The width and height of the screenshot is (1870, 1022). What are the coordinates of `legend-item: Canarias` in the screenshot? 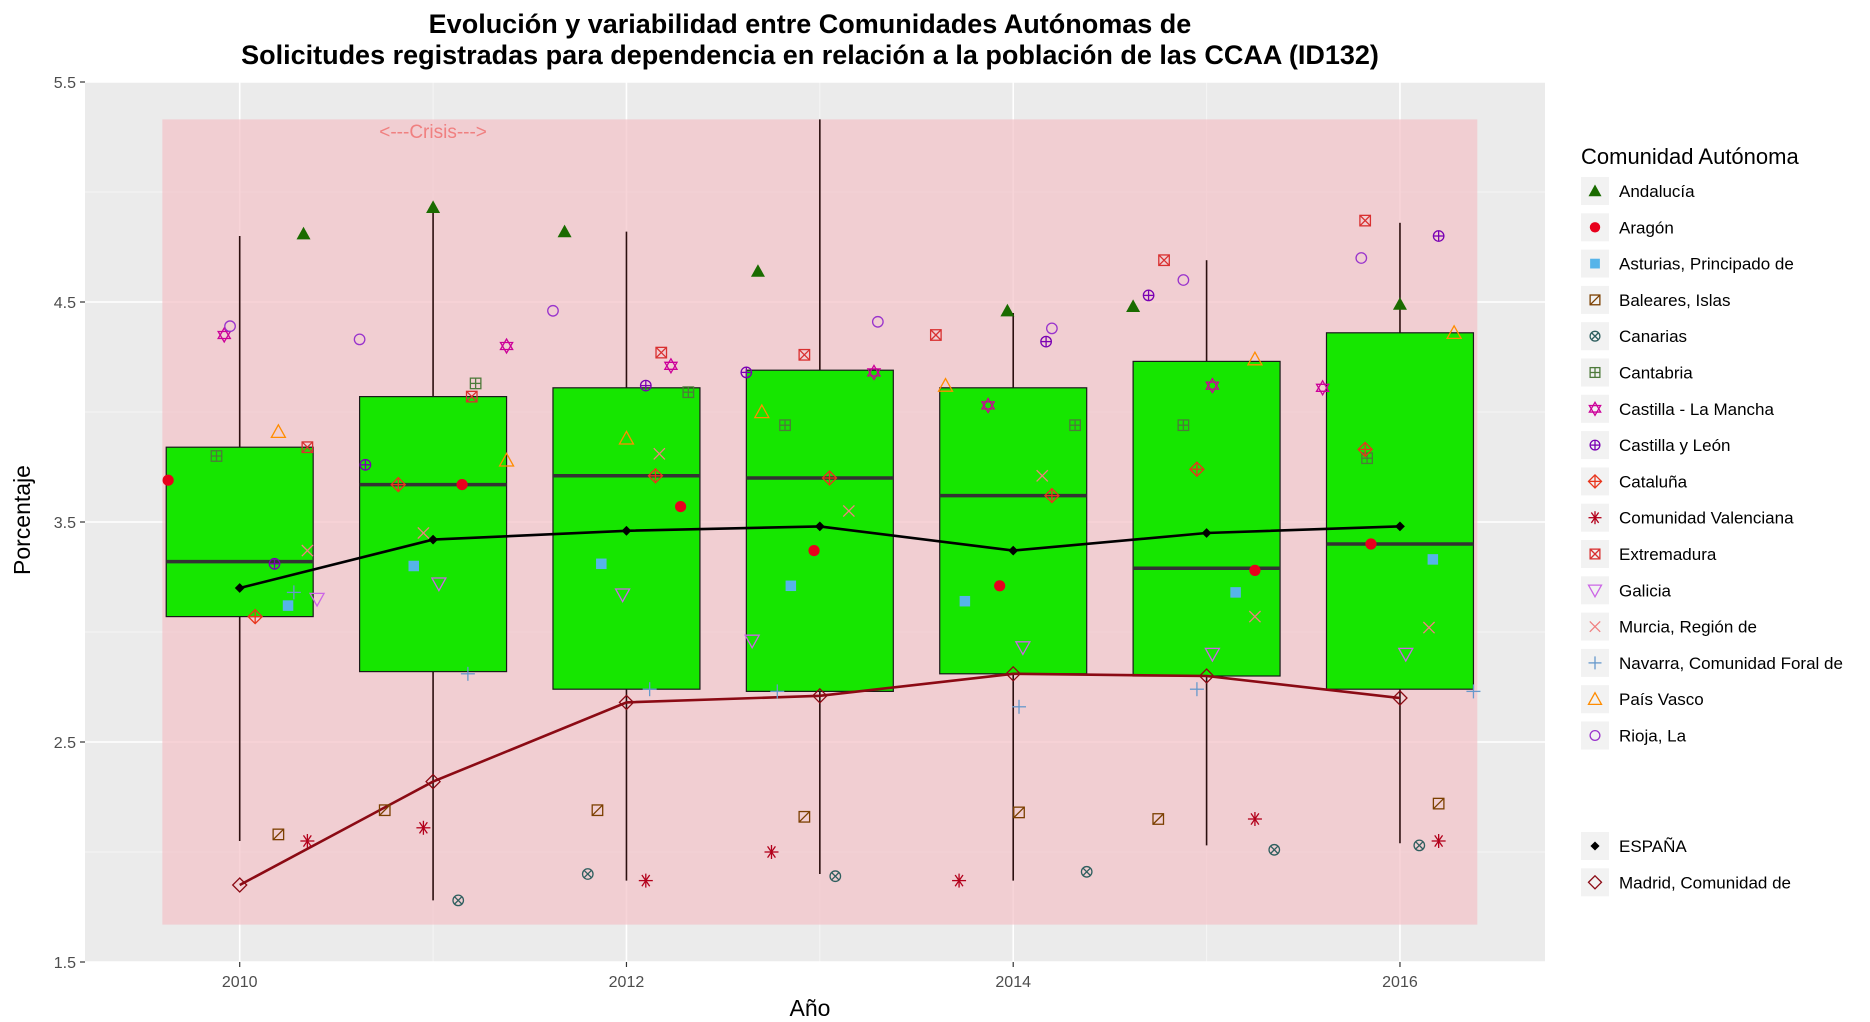 It's located at (1634, 336).